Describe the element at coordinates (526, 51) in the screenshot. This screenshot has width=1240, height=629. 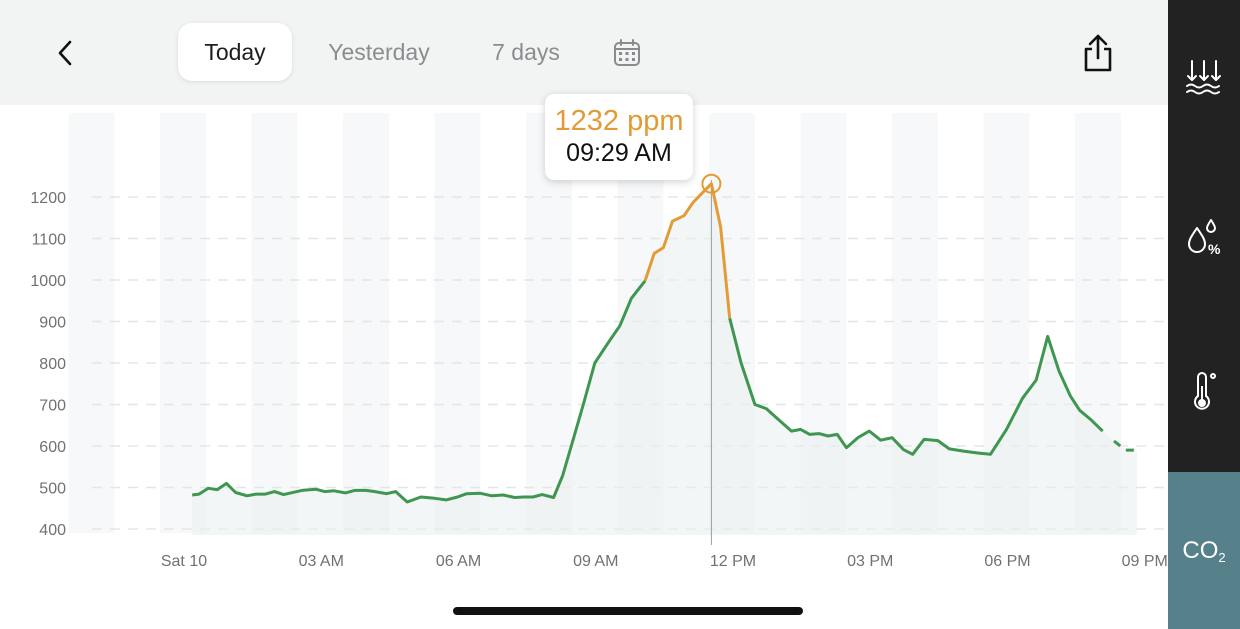
I see `tab-7-days: 7 days` at that location.